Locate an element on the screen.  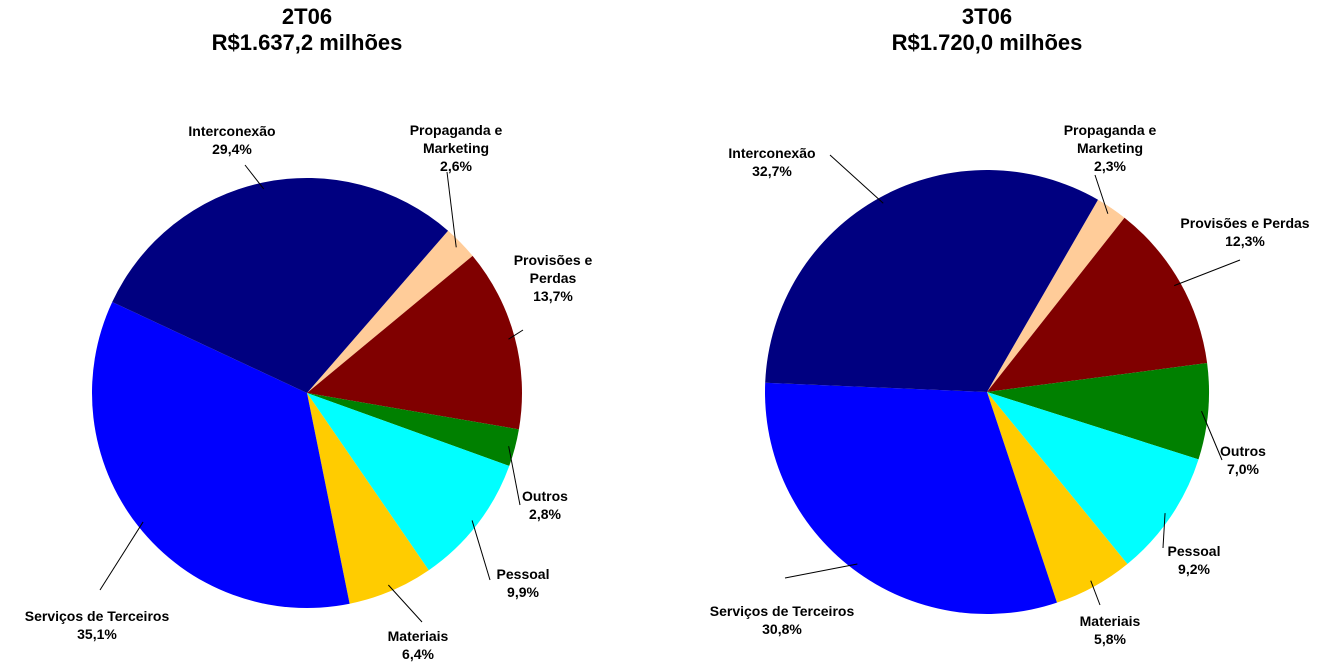
subtitle: R$1.720,0 milhões is located at coordinates (987, 42).